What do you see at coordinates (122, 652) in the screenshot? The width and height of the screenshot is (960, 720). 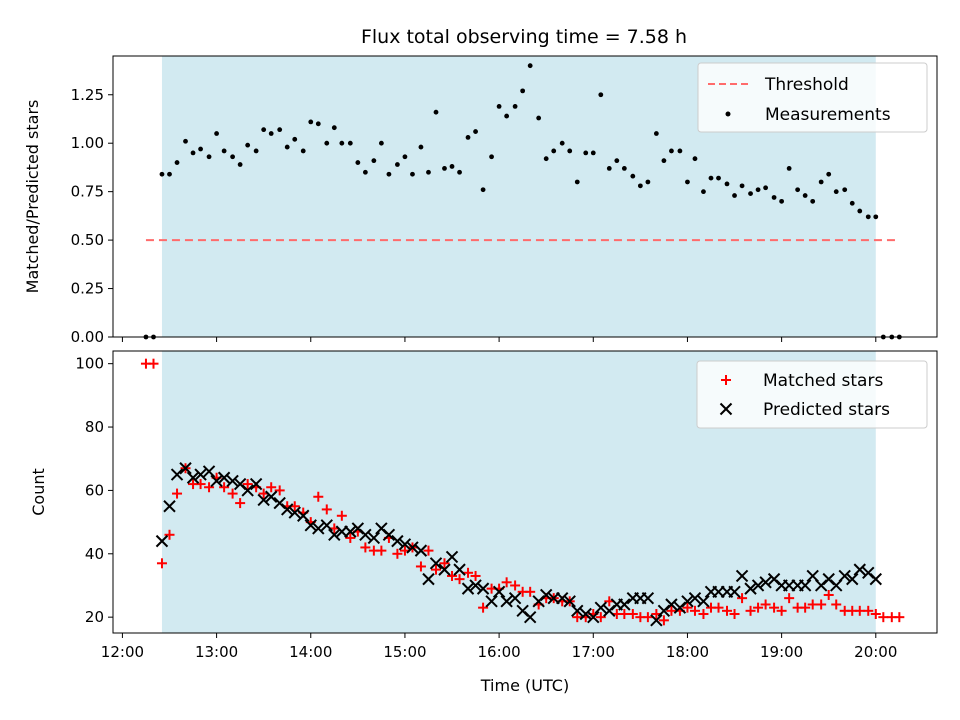 I see `x-tick-label: 12:00` at bounding box center [122, 652].